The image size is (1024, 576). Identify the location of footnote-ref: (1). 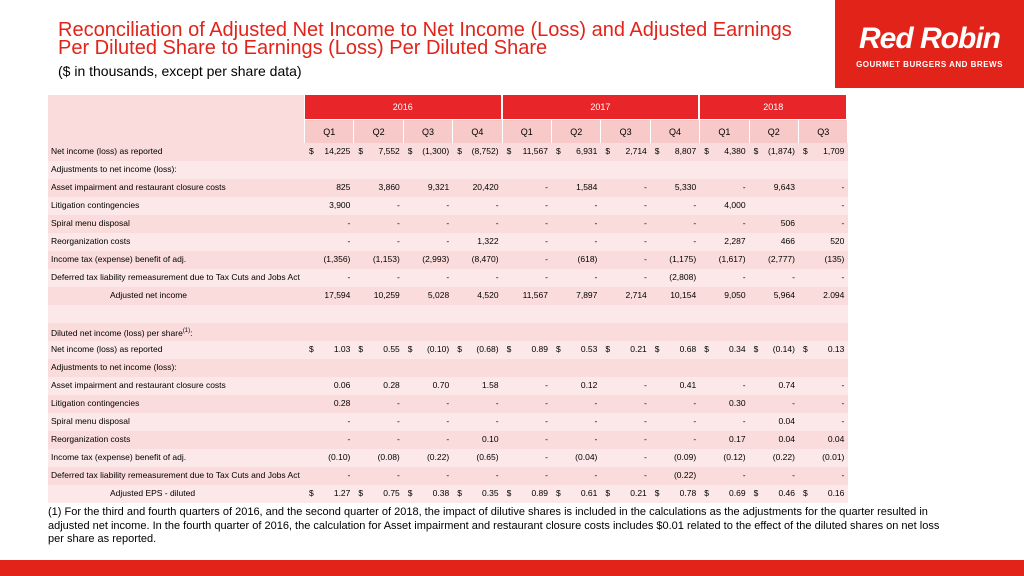
(186, 331).